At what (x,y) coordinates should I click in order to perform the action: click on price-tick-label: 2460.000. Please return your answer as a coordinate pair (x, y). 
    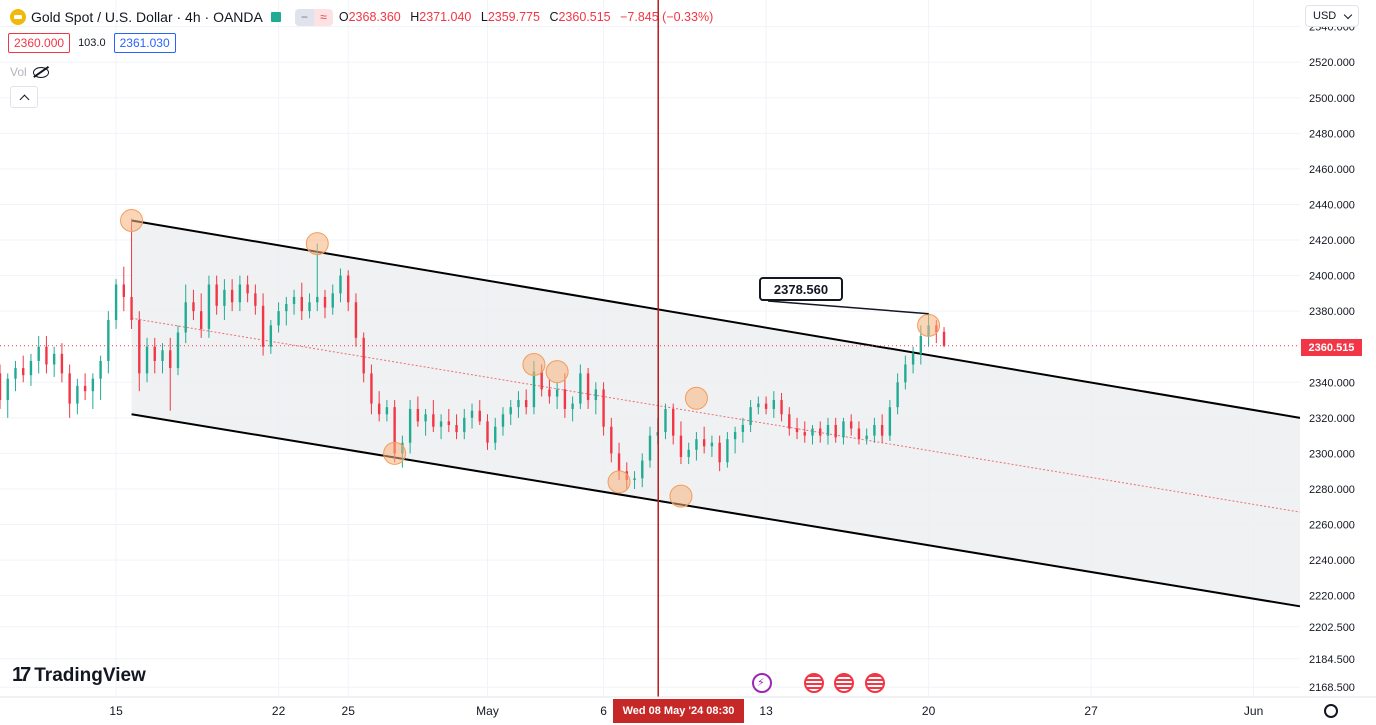
    Looking at the image, I should click on (1332, 170).